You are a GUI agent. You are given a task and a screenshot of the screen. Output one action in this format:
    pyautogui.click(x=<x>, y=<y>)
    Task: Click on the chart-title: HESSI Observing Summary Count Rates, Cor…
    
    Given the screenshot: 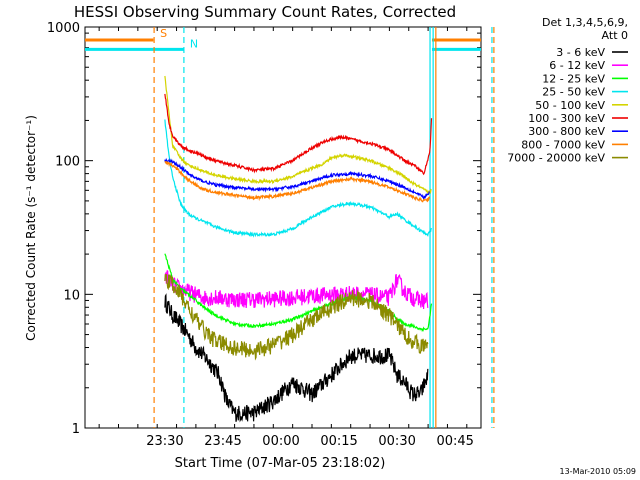 What is the action you would take?
    pyautogui.click(x=265, y=12)
    